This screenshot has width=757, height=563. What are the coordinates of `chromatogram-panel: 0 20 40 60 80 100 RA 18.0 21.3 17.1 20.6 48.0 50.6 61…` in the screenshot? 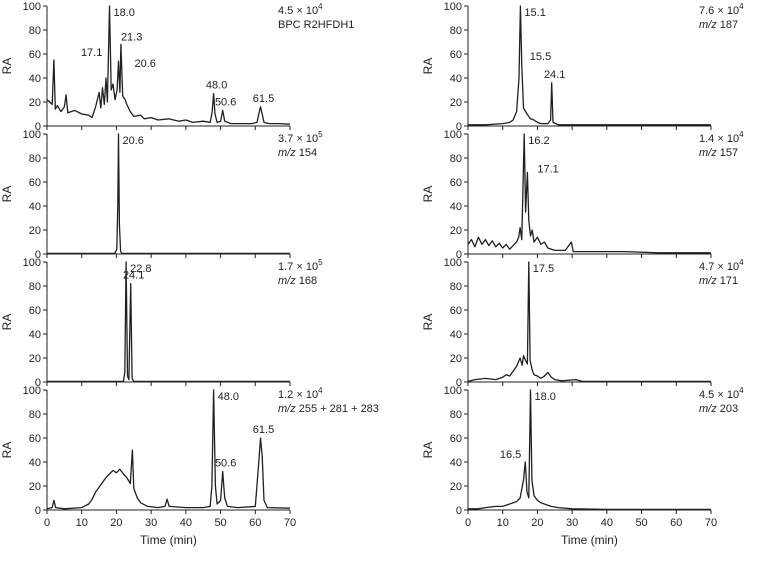 It's located at (177, 67).